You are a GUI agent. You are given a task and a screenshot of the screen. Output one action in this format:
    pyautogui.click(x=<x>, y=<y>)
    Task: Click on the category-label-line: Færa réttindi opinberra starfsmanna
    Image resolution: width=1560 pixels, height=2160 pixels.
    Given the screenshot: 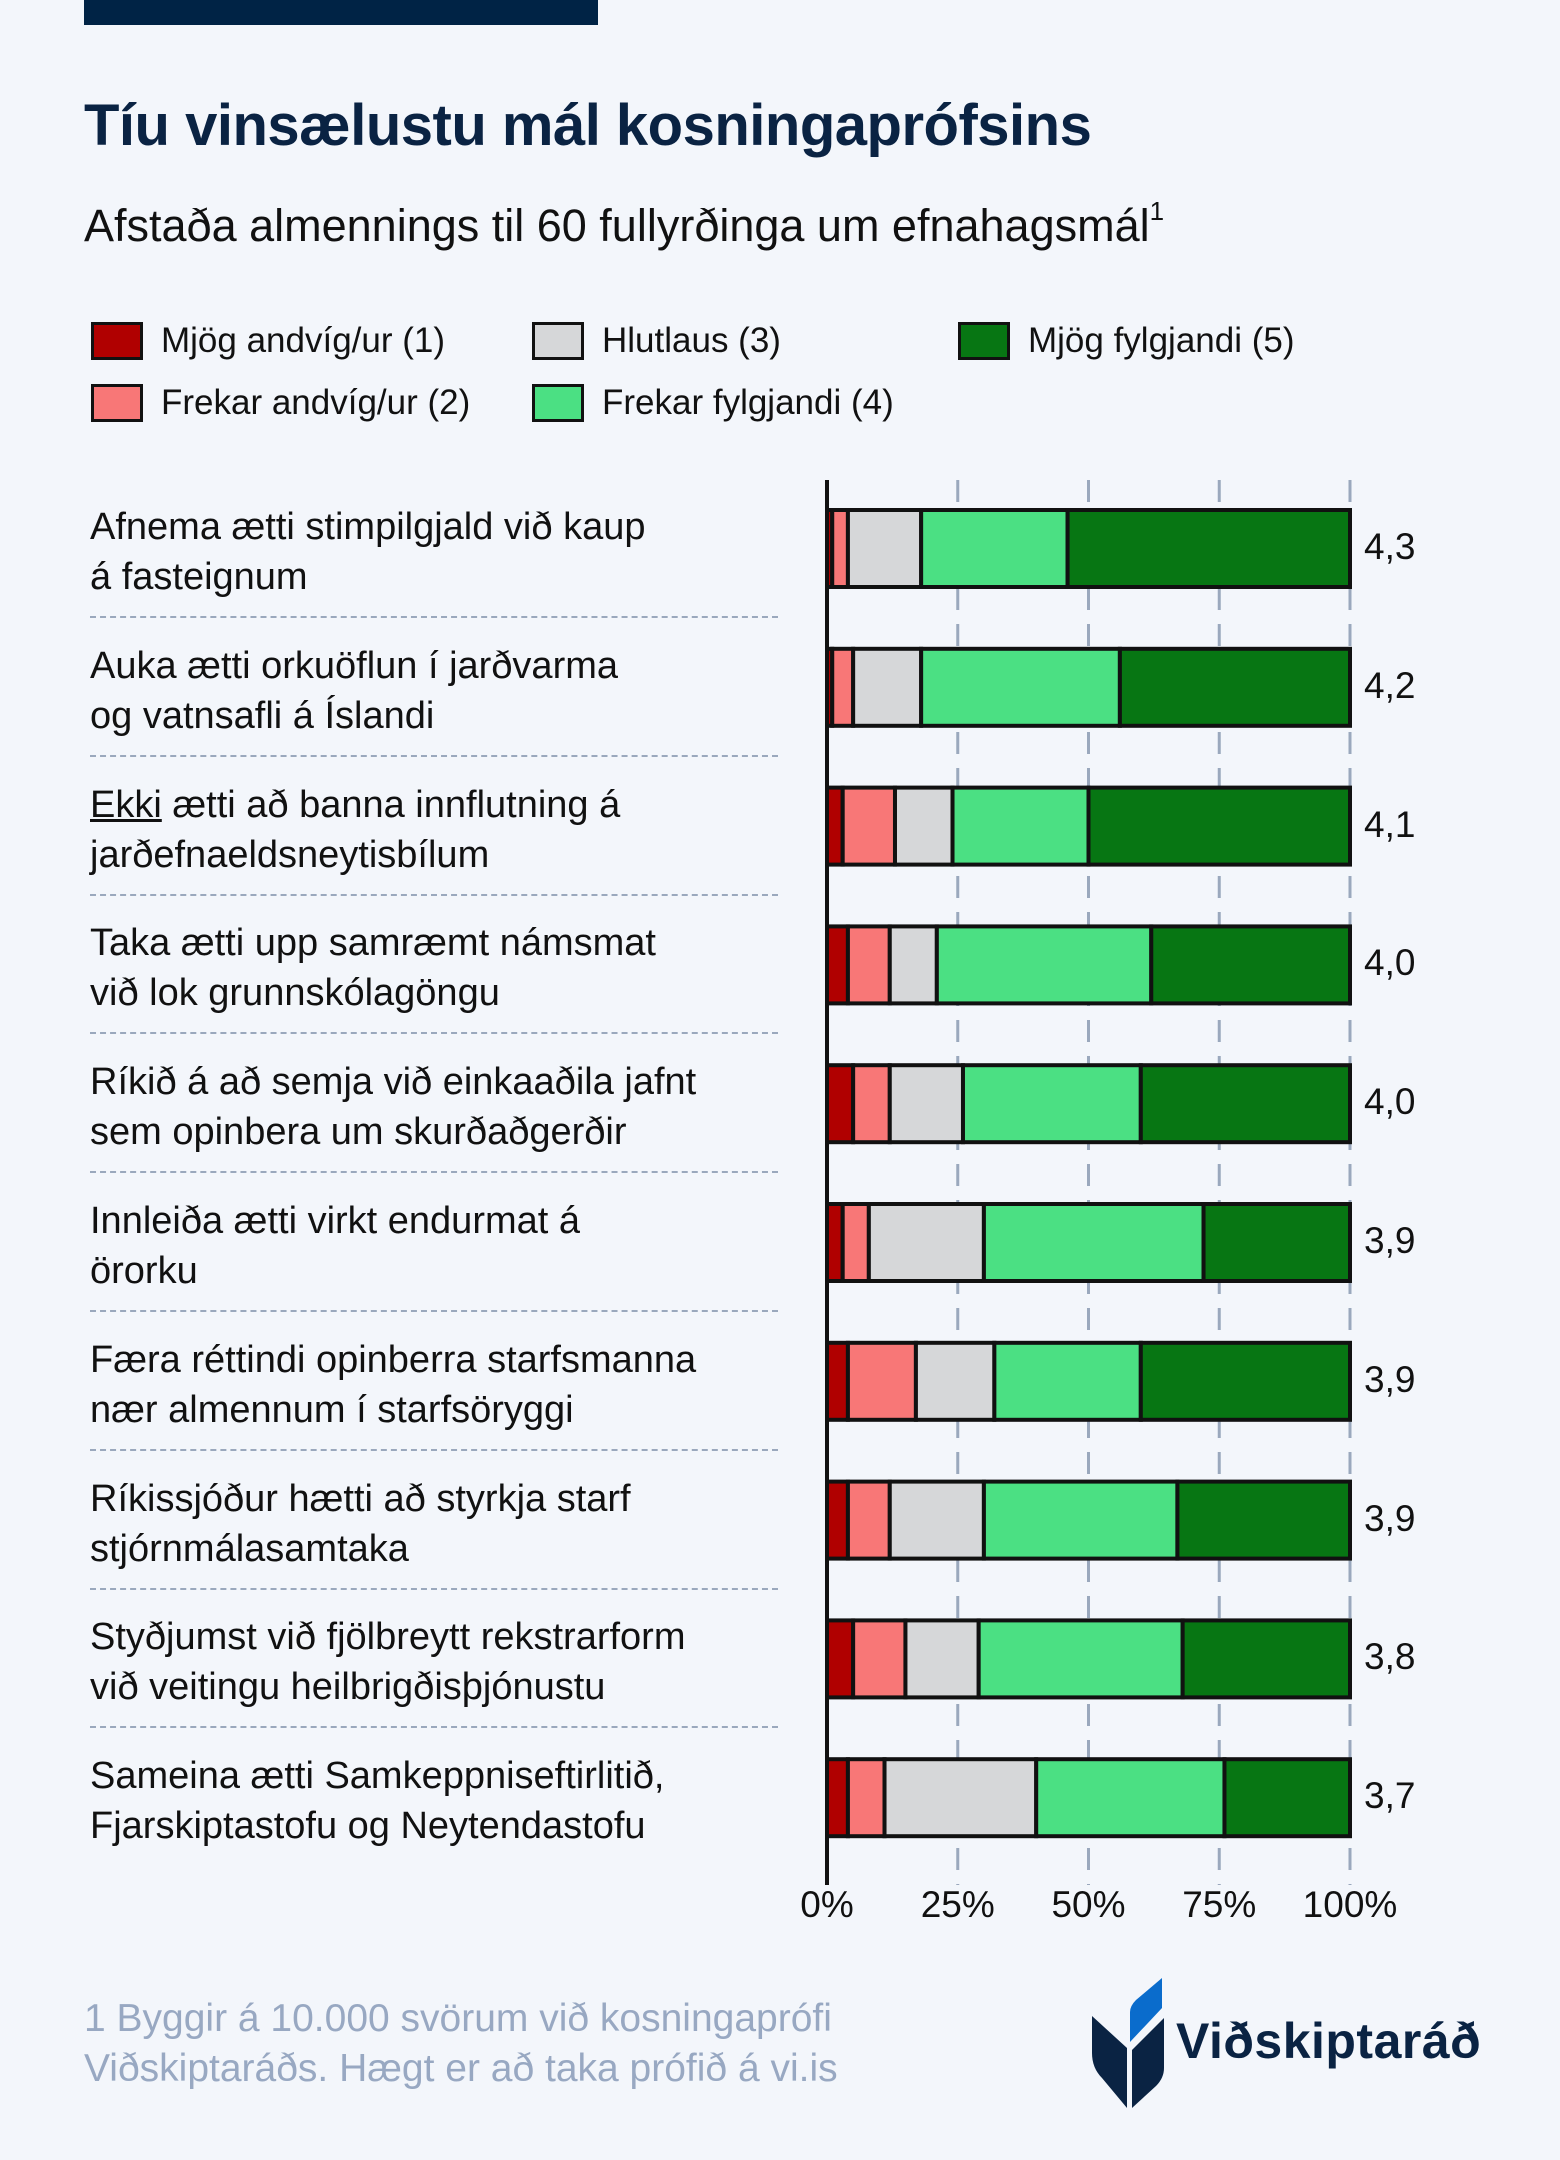 What is the action you would take?
    pyautogui.click(x=393, y=1359)
    